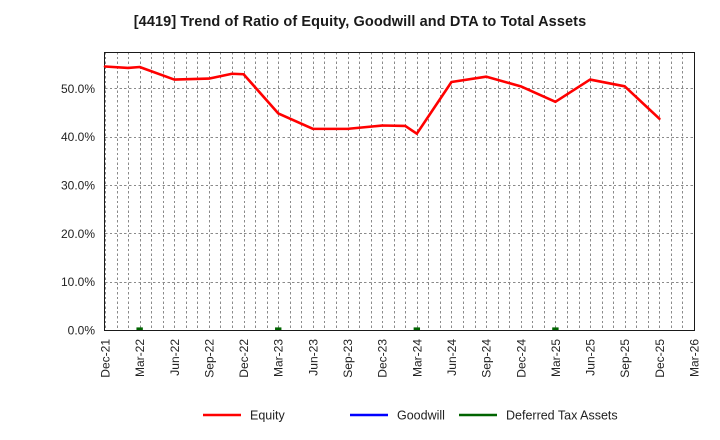 Image resolution: width=720 pixels, height=440 pixels. I want to click on x-axis-tick-label: Dec-25, so click(660, 358).